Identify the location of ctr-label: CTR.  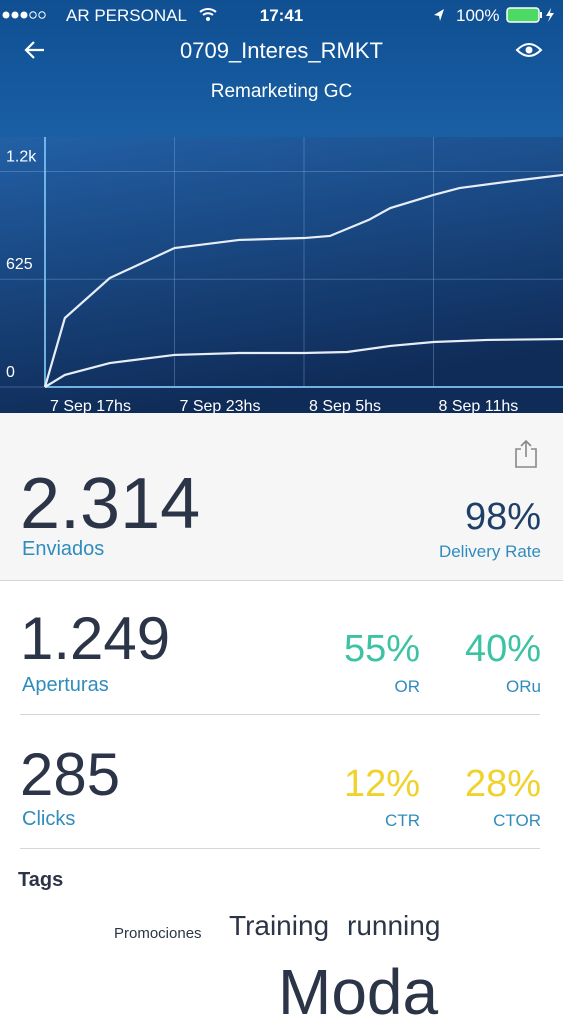
(402, 820).